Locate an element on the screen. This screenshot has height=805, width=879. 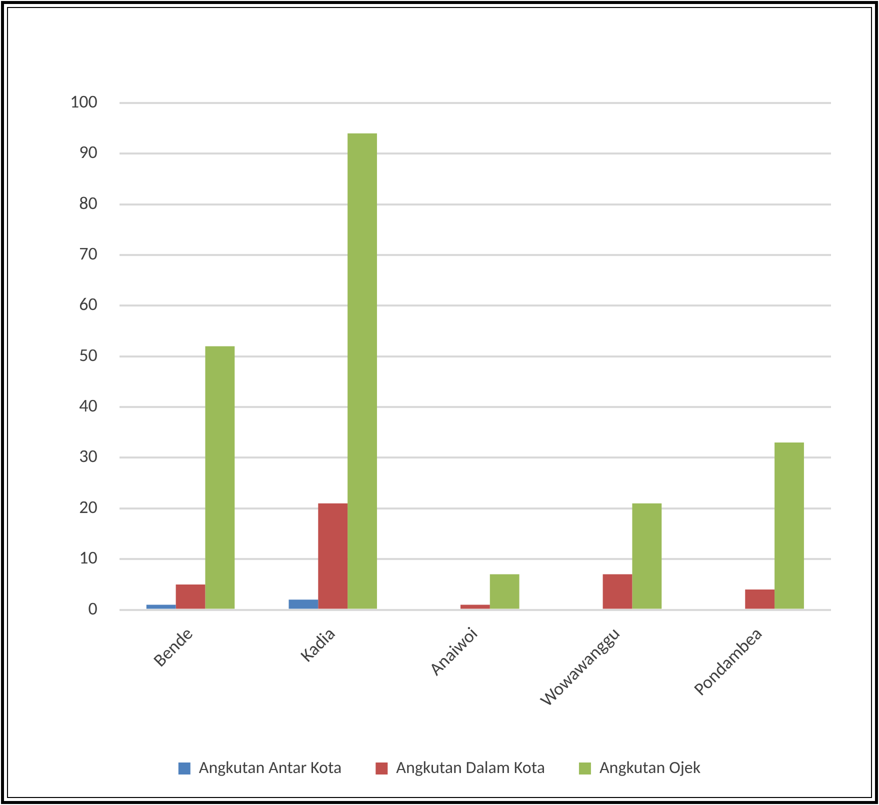
y-tick-label: 80 is located at coordinates (88, 203).